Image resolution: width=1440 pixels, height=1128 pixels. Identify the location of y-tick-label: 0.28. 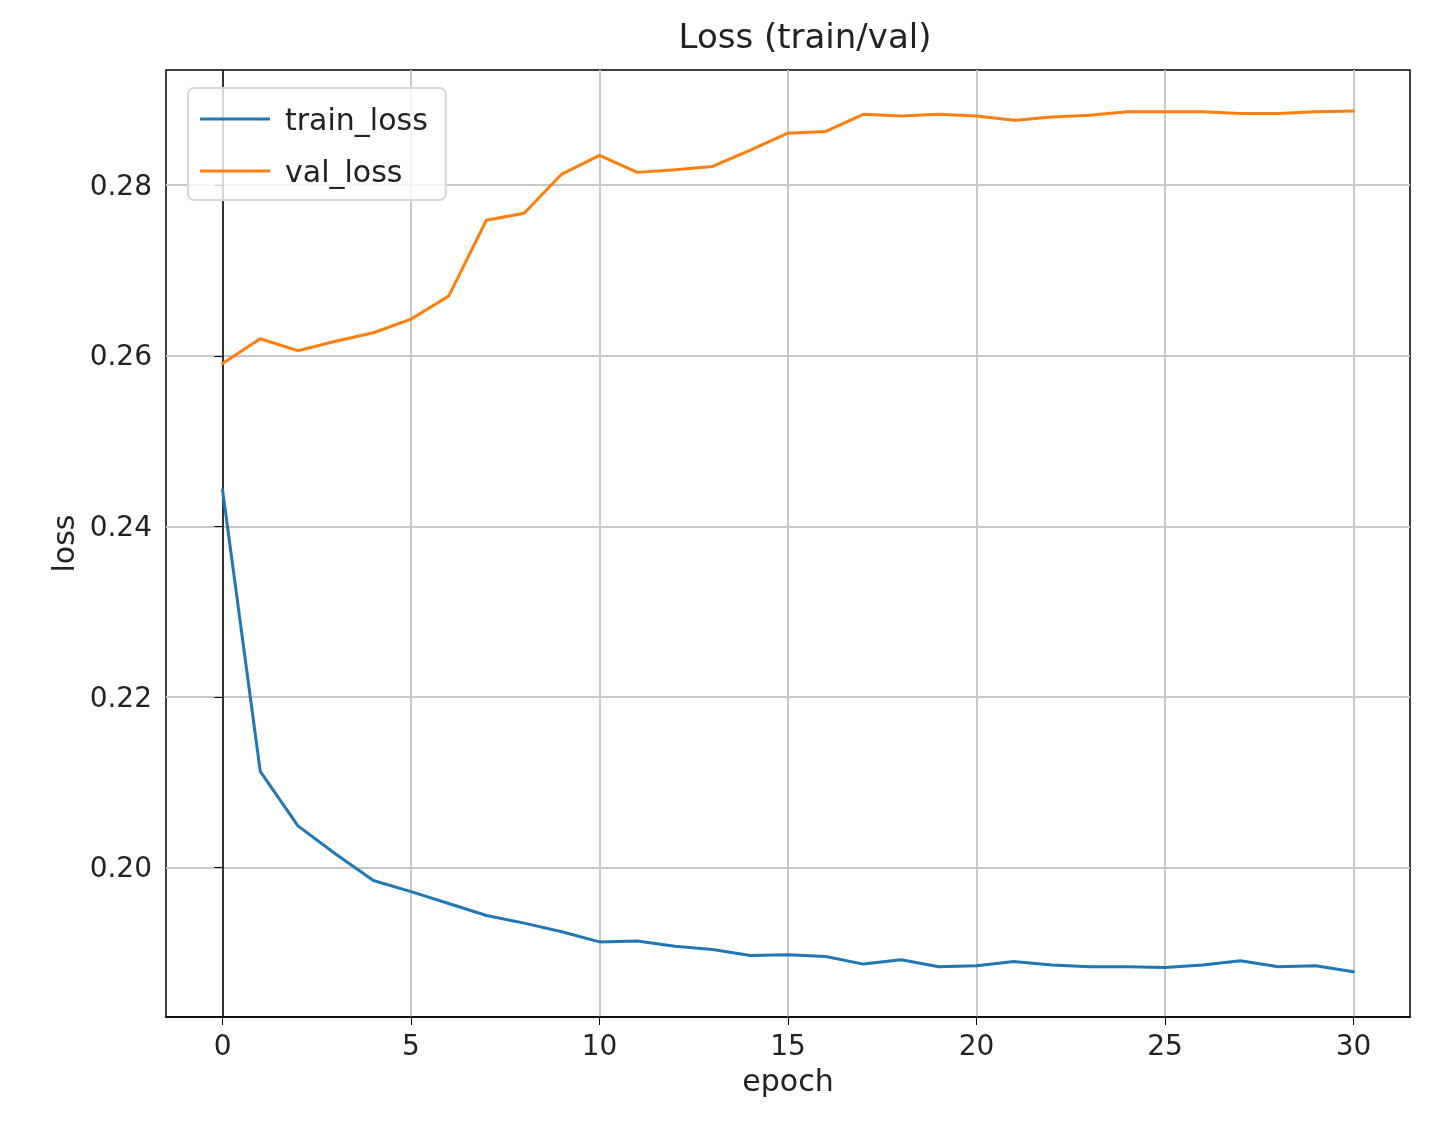
(120, 185).